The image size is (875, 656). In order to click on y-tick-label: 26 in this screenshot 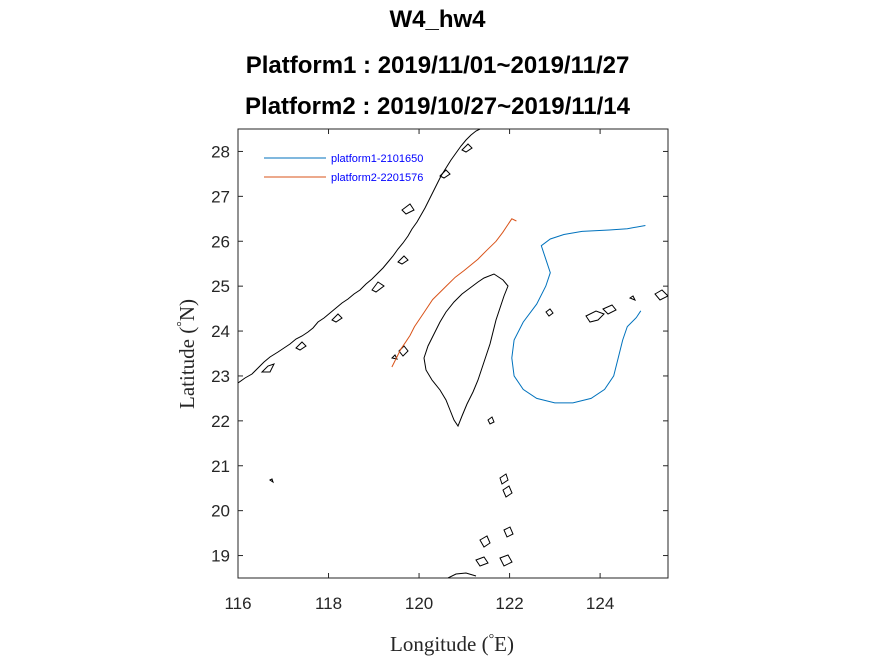, I will do `click(220, 241)`.